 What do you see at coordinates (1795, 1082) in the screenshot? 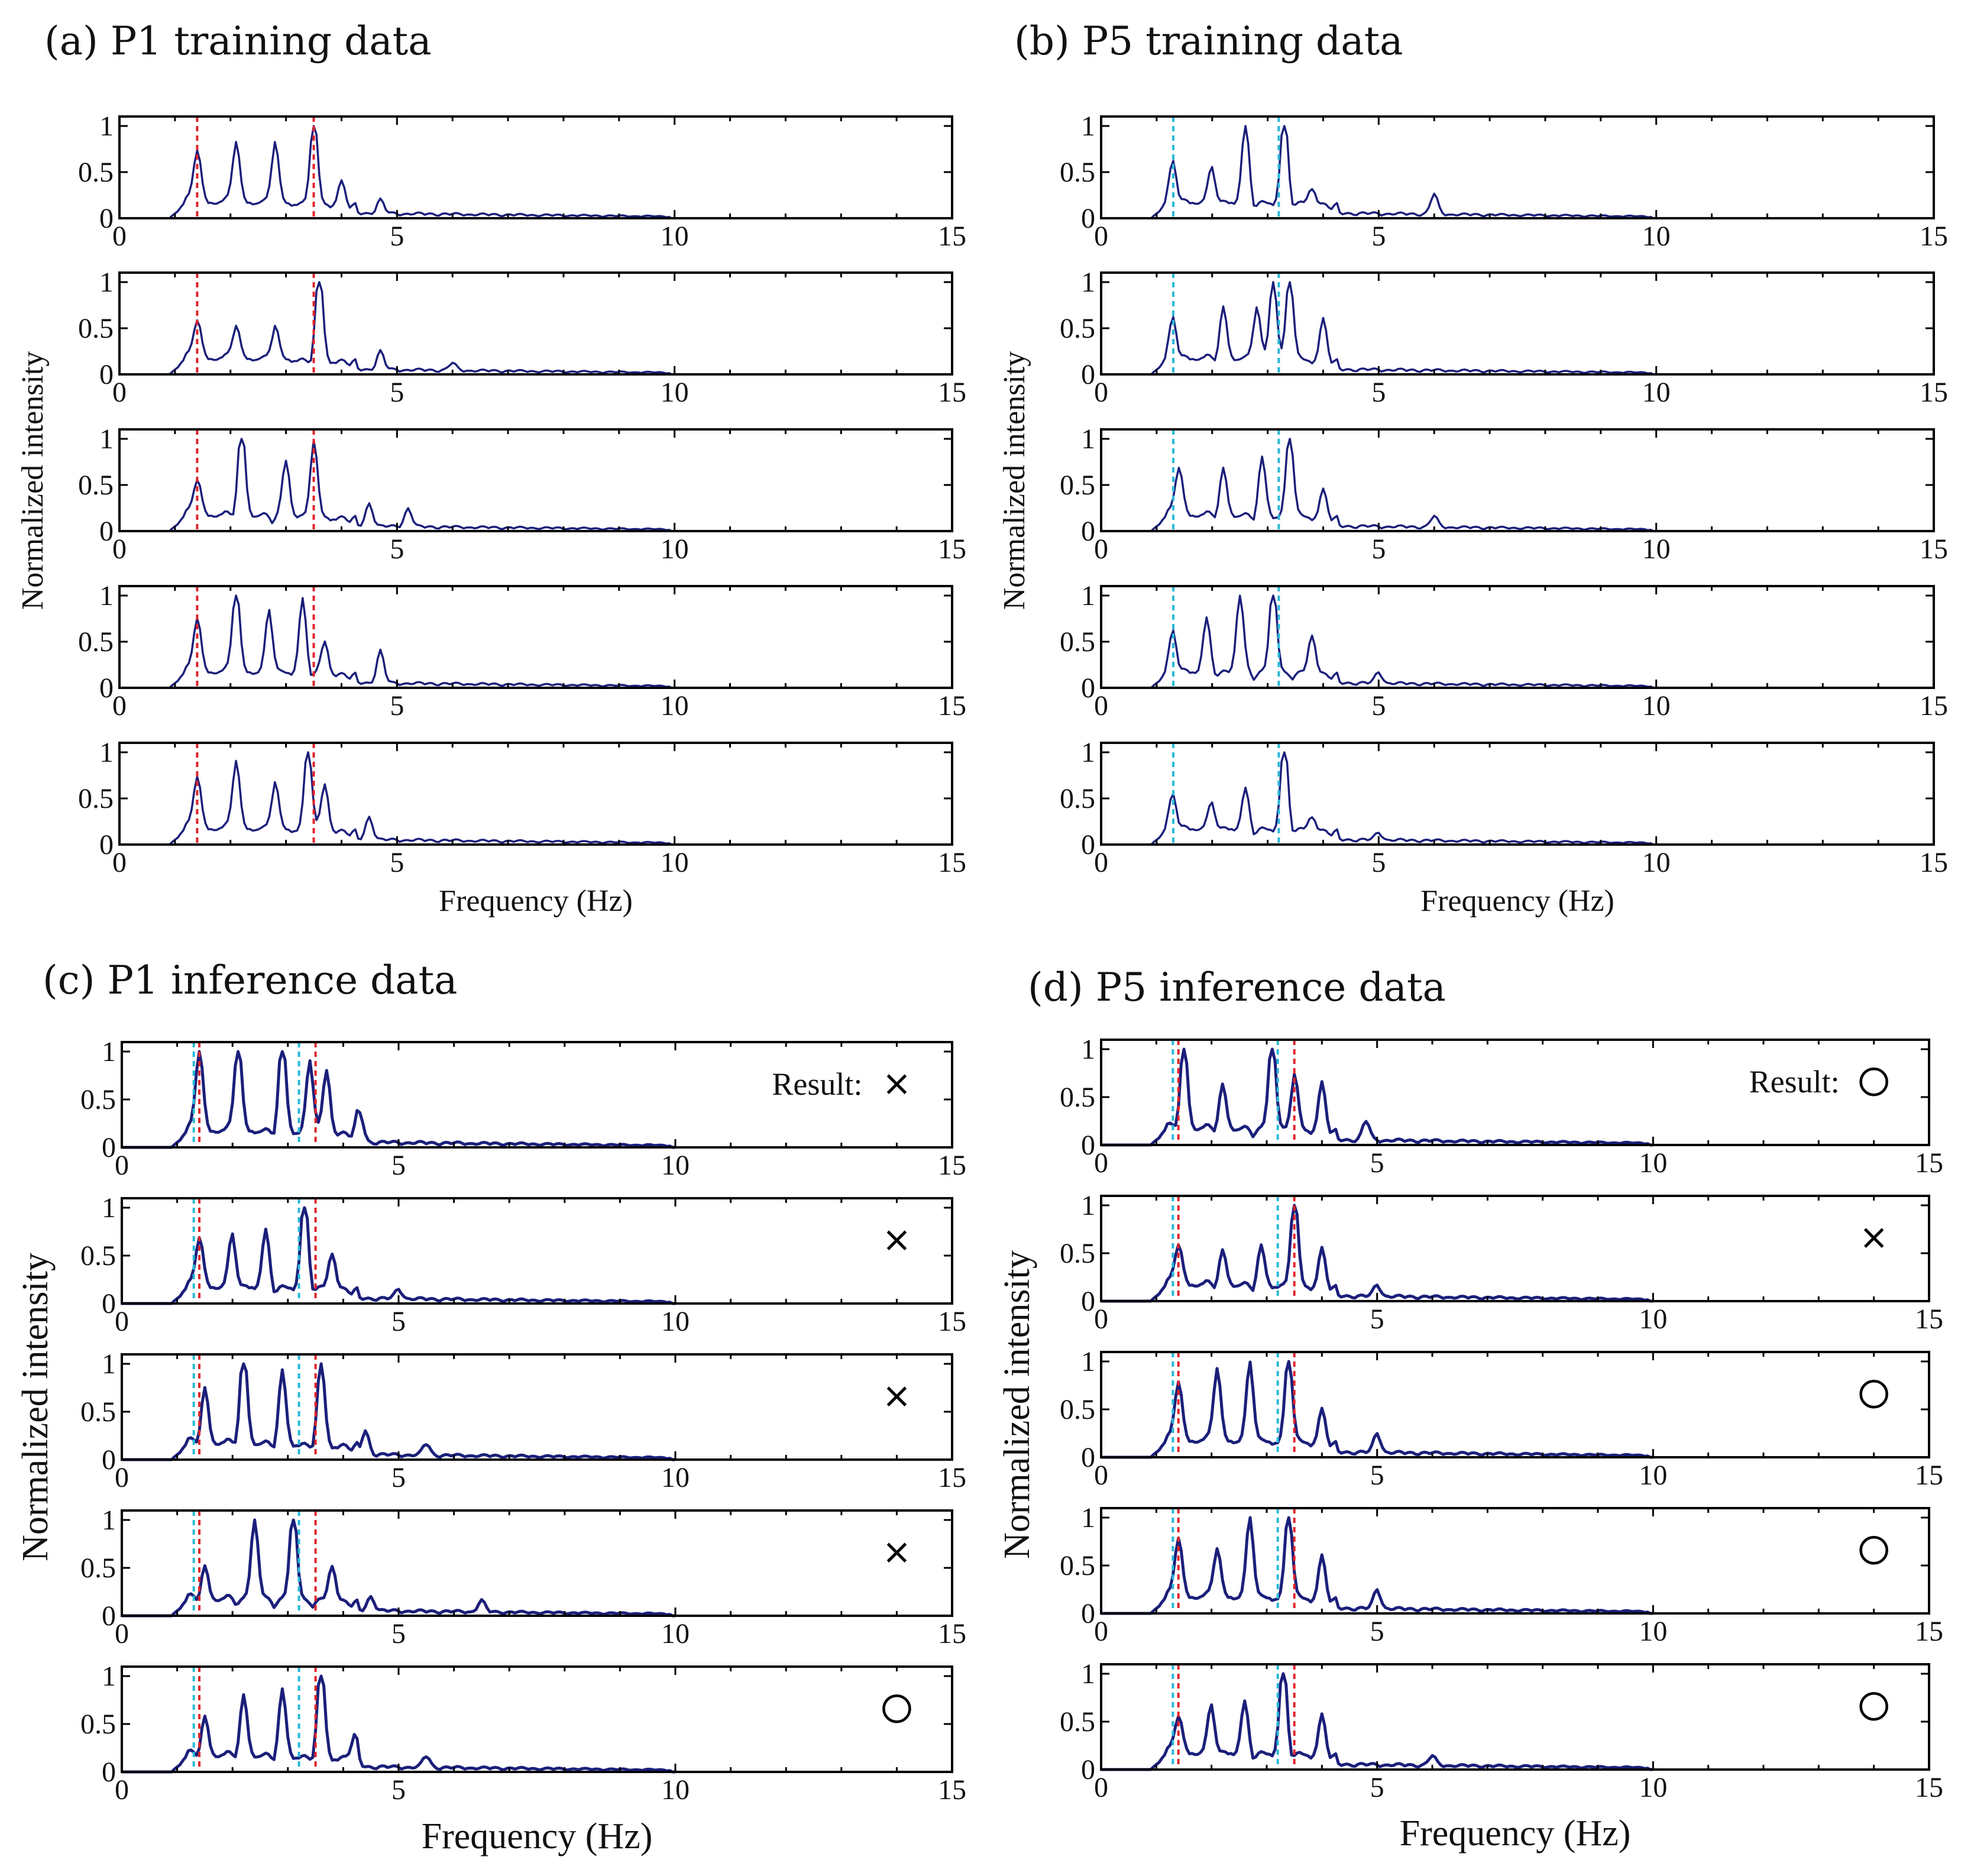
I see `result-label: Result:` at bounding box center [1795, 1082].